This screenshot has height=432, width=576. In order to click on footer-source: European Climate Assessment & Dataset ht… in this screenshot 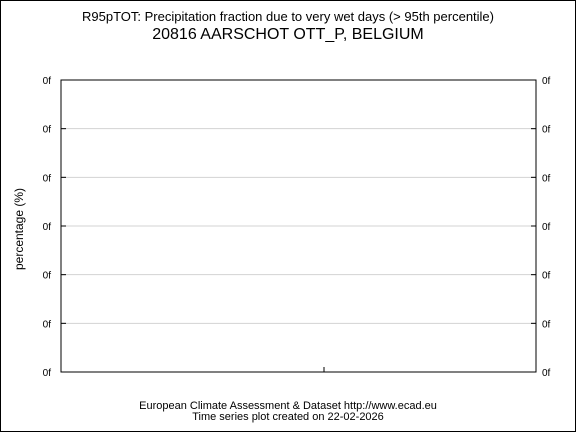, I will do `click(288, 406)`.